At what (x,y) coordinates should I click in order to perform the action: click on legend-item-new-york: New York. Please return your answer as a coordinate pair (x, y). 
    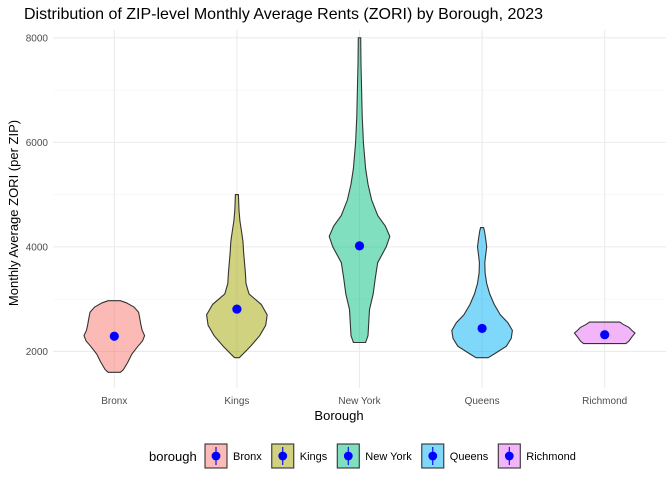
    Looking at the image, I should click on (374, 456).